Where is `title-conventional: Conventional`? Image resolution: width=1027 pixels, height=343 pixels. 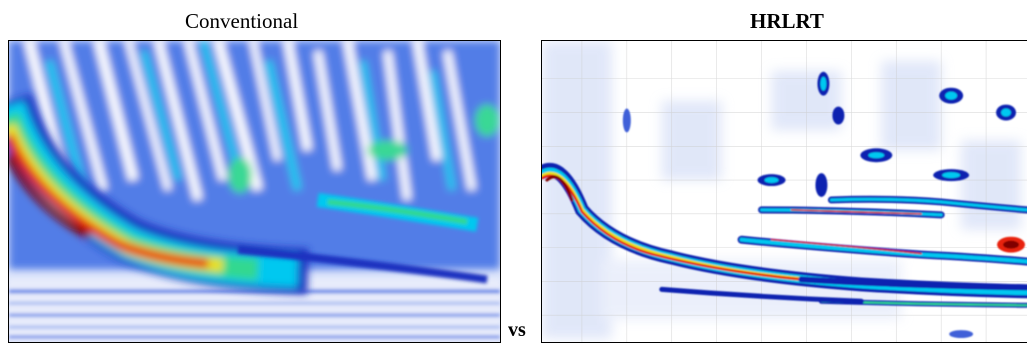 title-conventional: Conventional is located at coordinates (242, 21).